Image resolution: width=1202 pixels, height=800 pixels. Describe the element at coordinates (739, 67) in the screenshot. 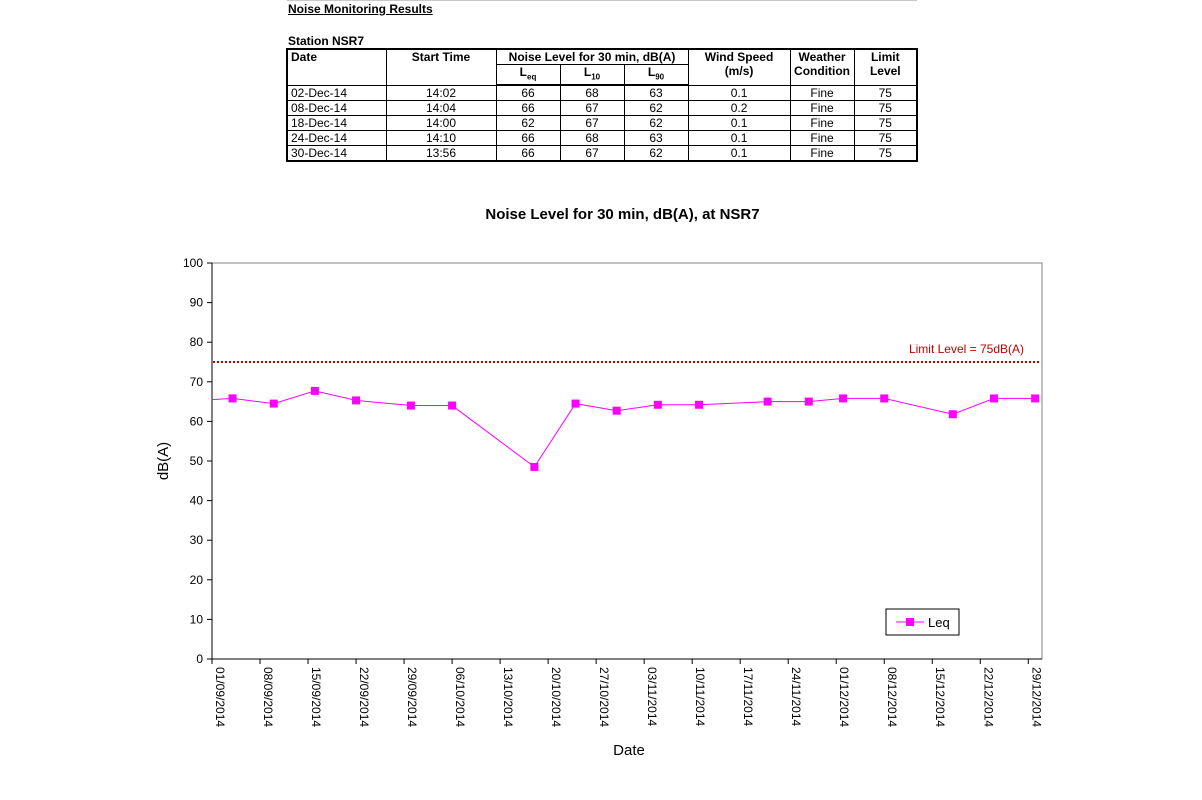

I see `header-wind-speed: Wind Speed (m/s)` at that location.